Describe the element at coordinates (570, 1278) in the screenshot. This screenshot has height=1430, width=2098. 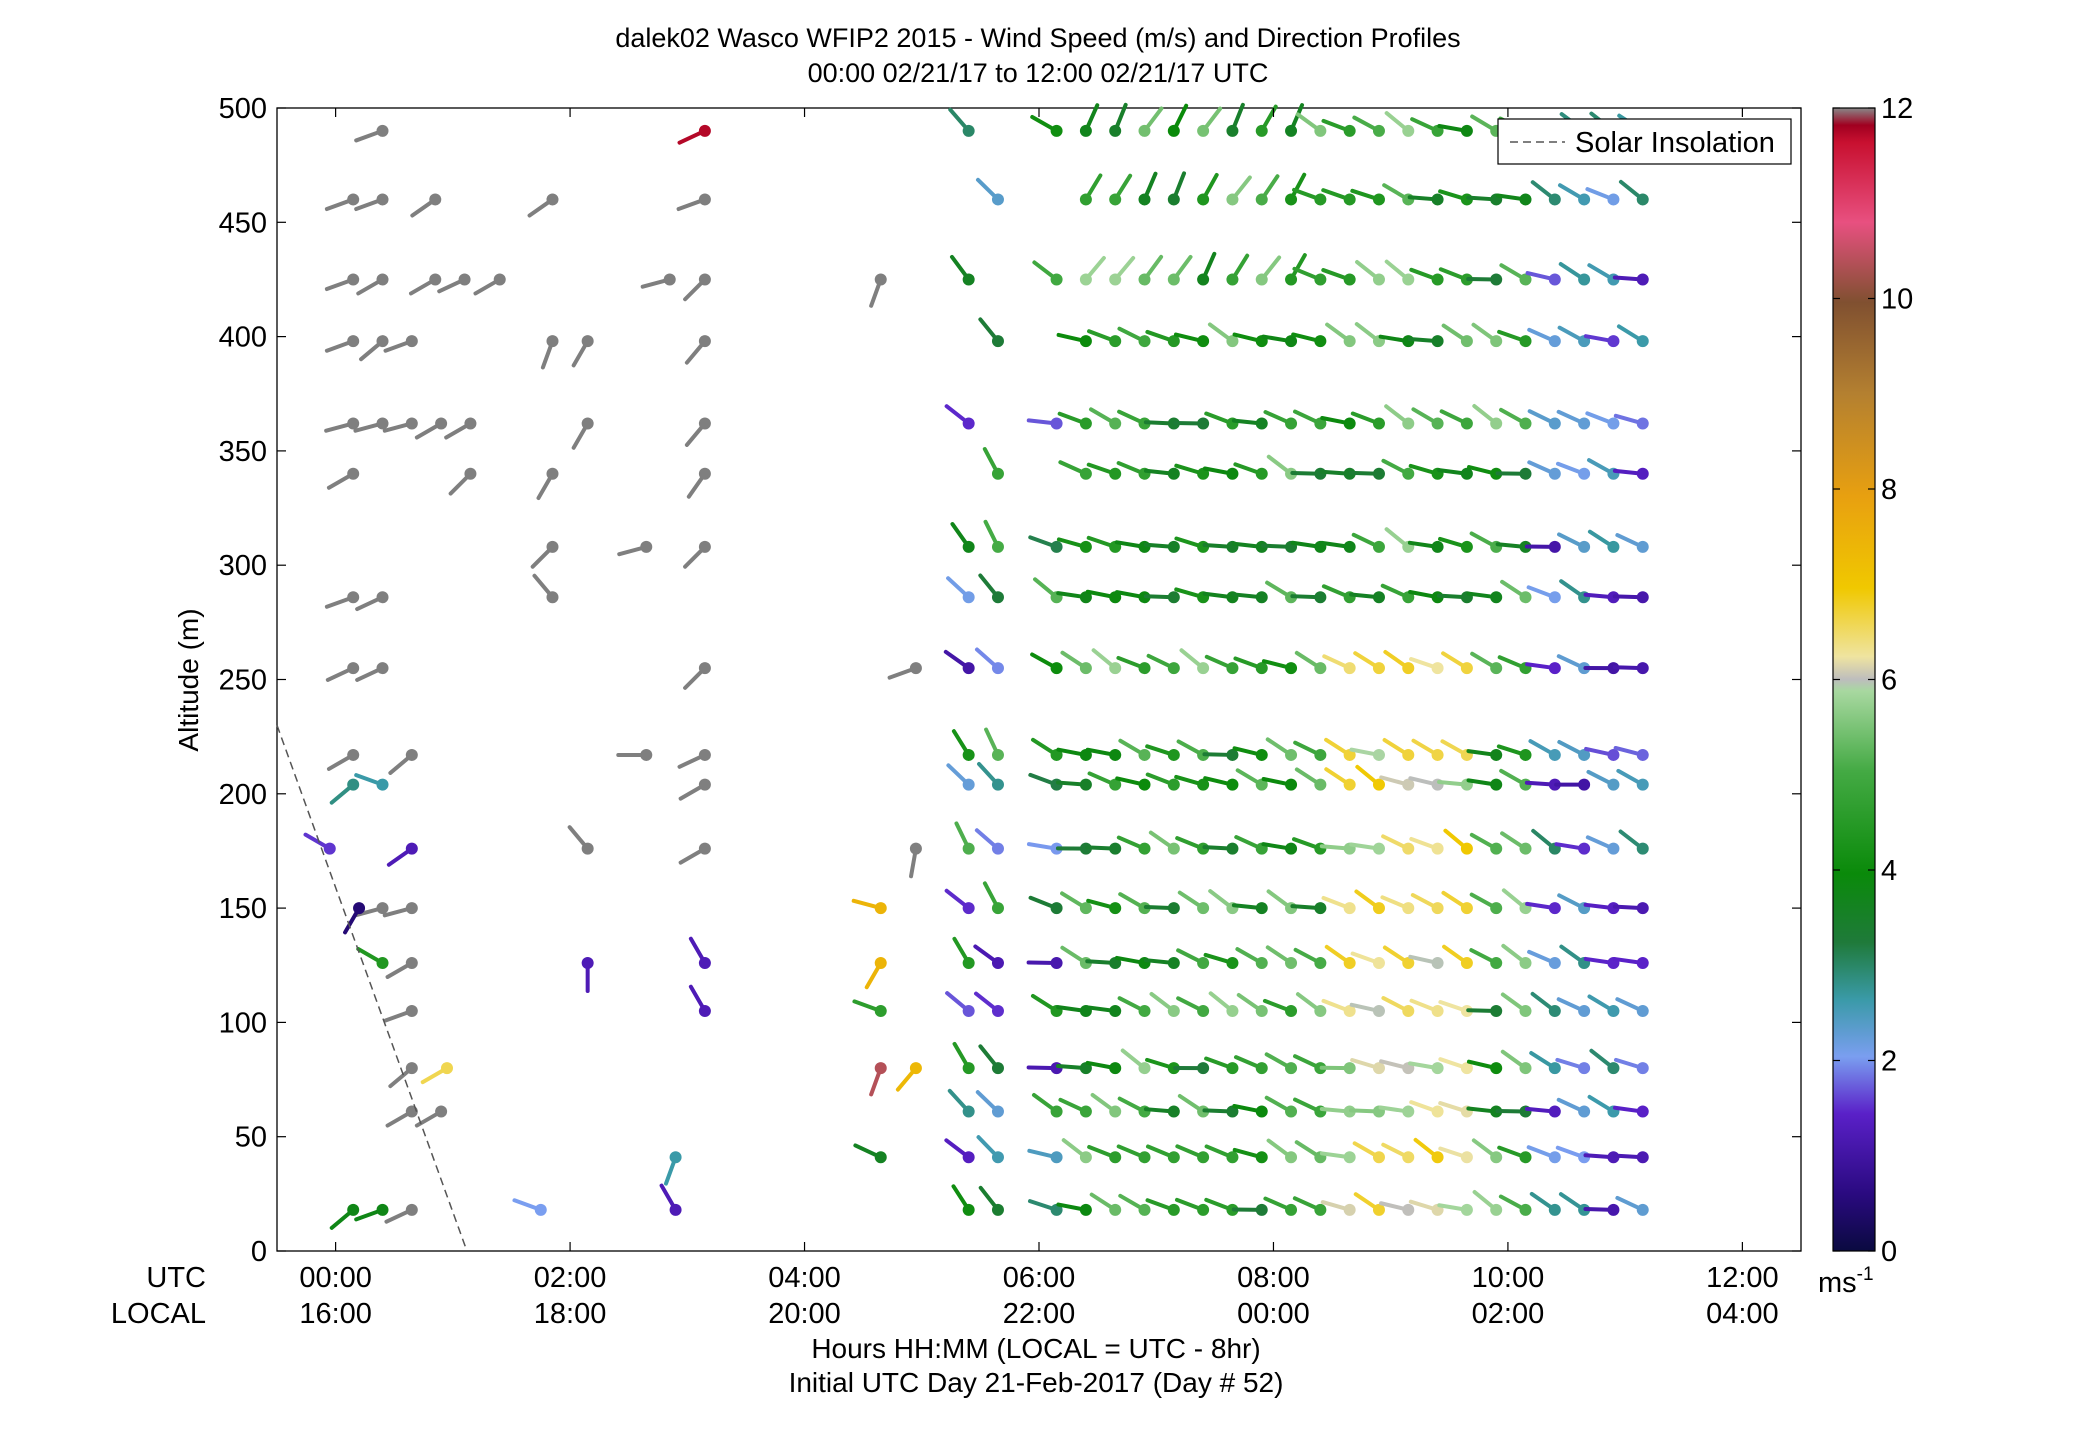
I see `x-tick-label-utc: 02:00` at that location.